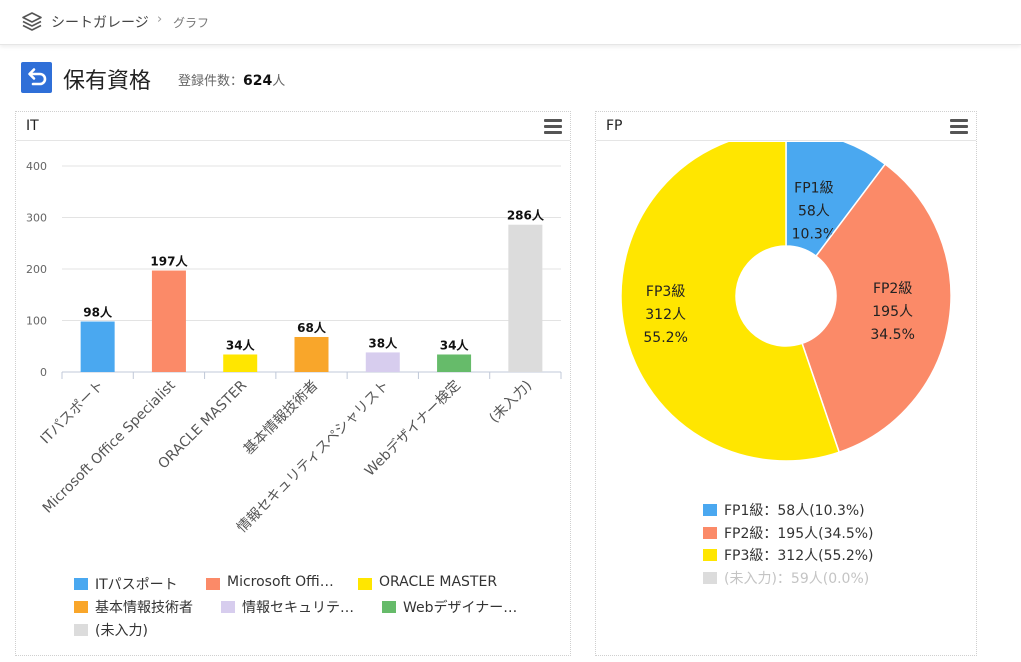 The image size is (1021, 662). Describe the element at coordinates (892, 335) in the screenshot. I see `pie-slice-label: 34.5%` at that location.